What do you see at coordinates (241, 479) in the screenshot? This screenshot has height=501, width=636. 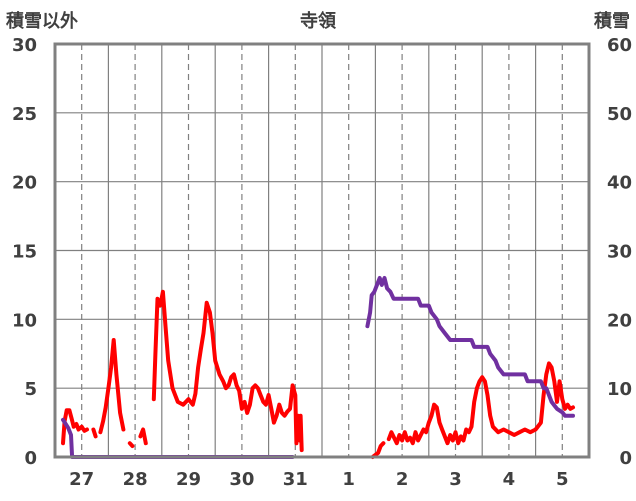 I see `x-tick-label: 30` at bounding box center [241, 479].